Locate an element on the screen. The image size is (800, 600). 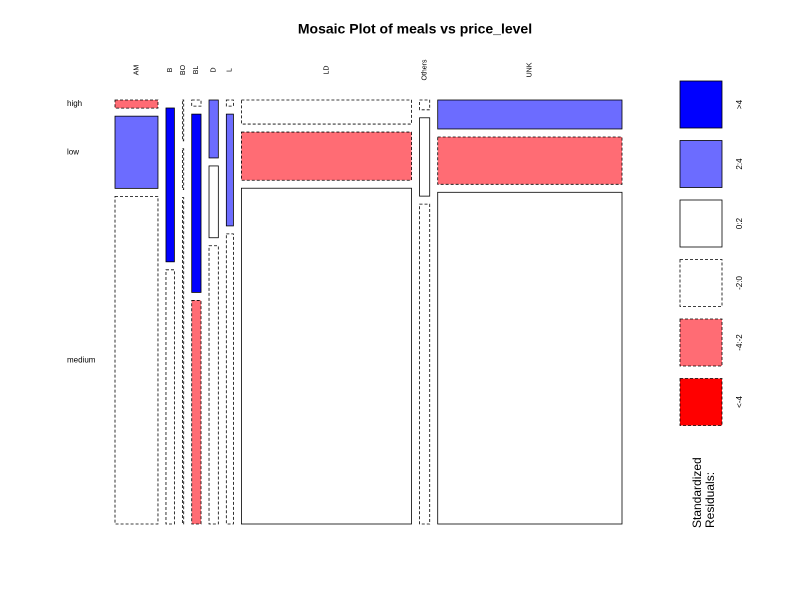
row-label: high is located at coordinates (74, 103).